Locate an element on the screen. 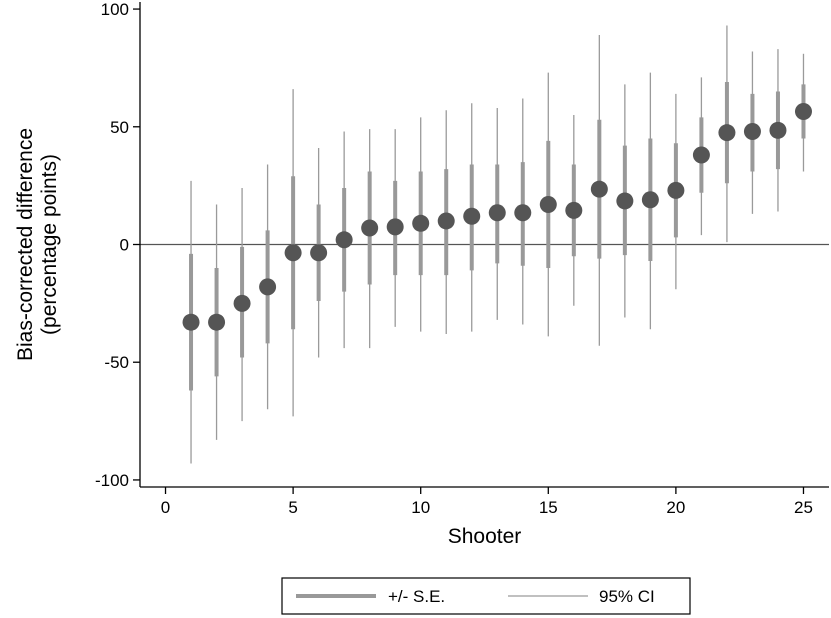 This screenshot has height=618, width=831. y-tick-label-50: 50 is located at coordinates (119, 127).